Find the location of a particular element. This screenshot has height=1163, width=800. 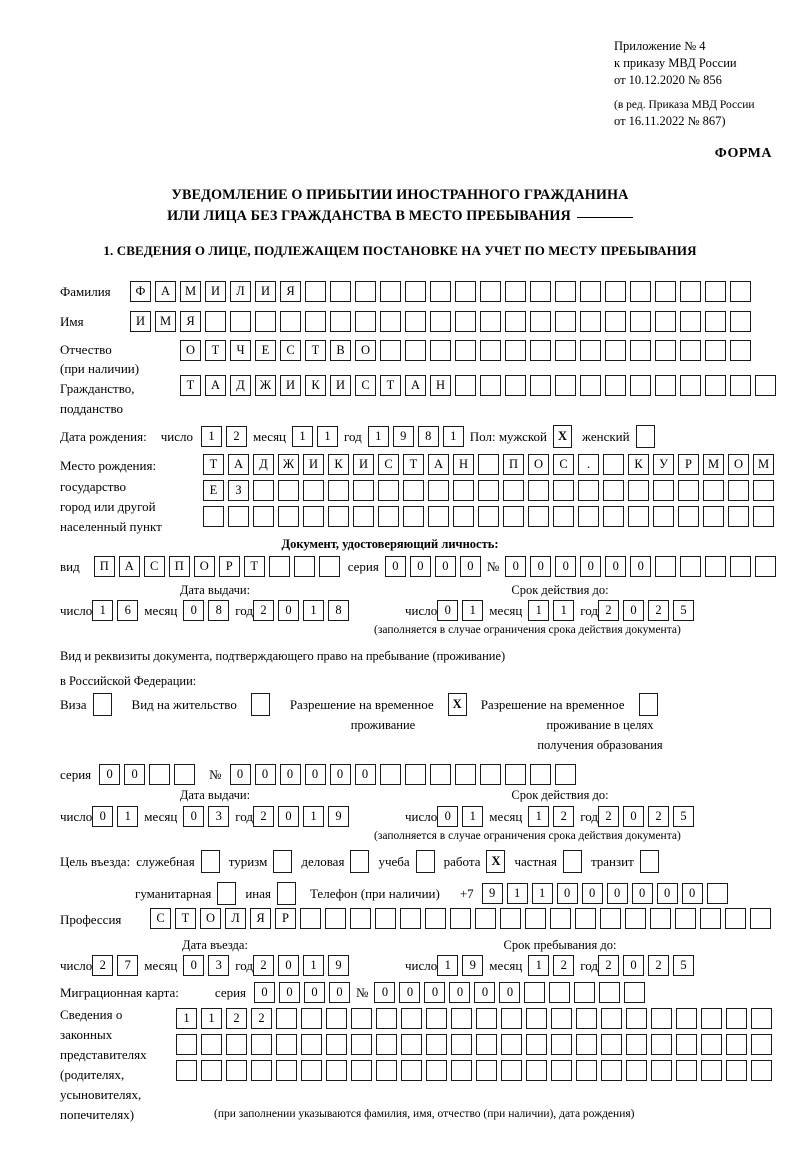

char-cell: И is located at coordinates (340, 385).